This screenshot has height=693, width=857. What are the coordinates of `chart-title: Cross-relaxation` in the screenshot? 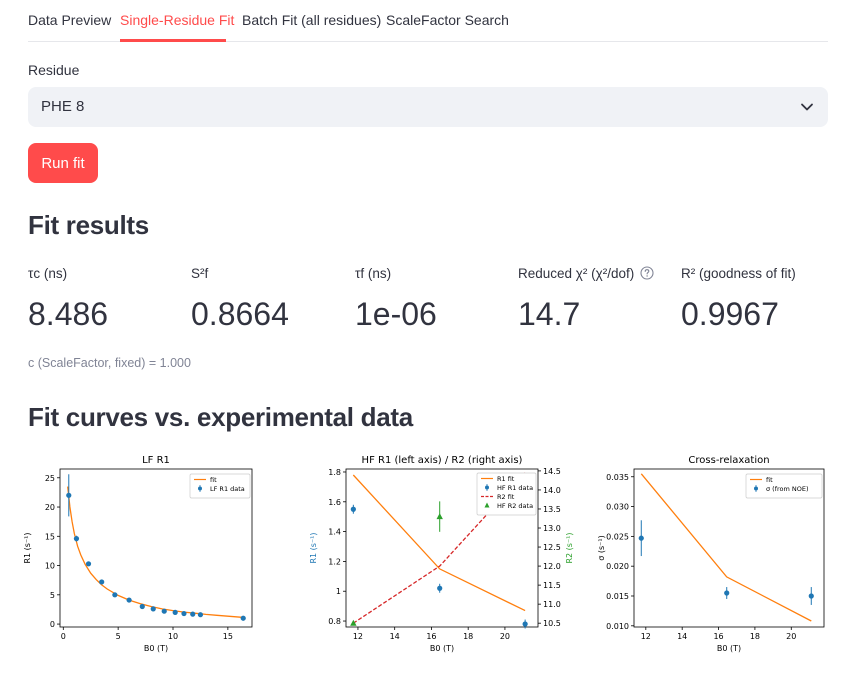 It's located at (728, 460).